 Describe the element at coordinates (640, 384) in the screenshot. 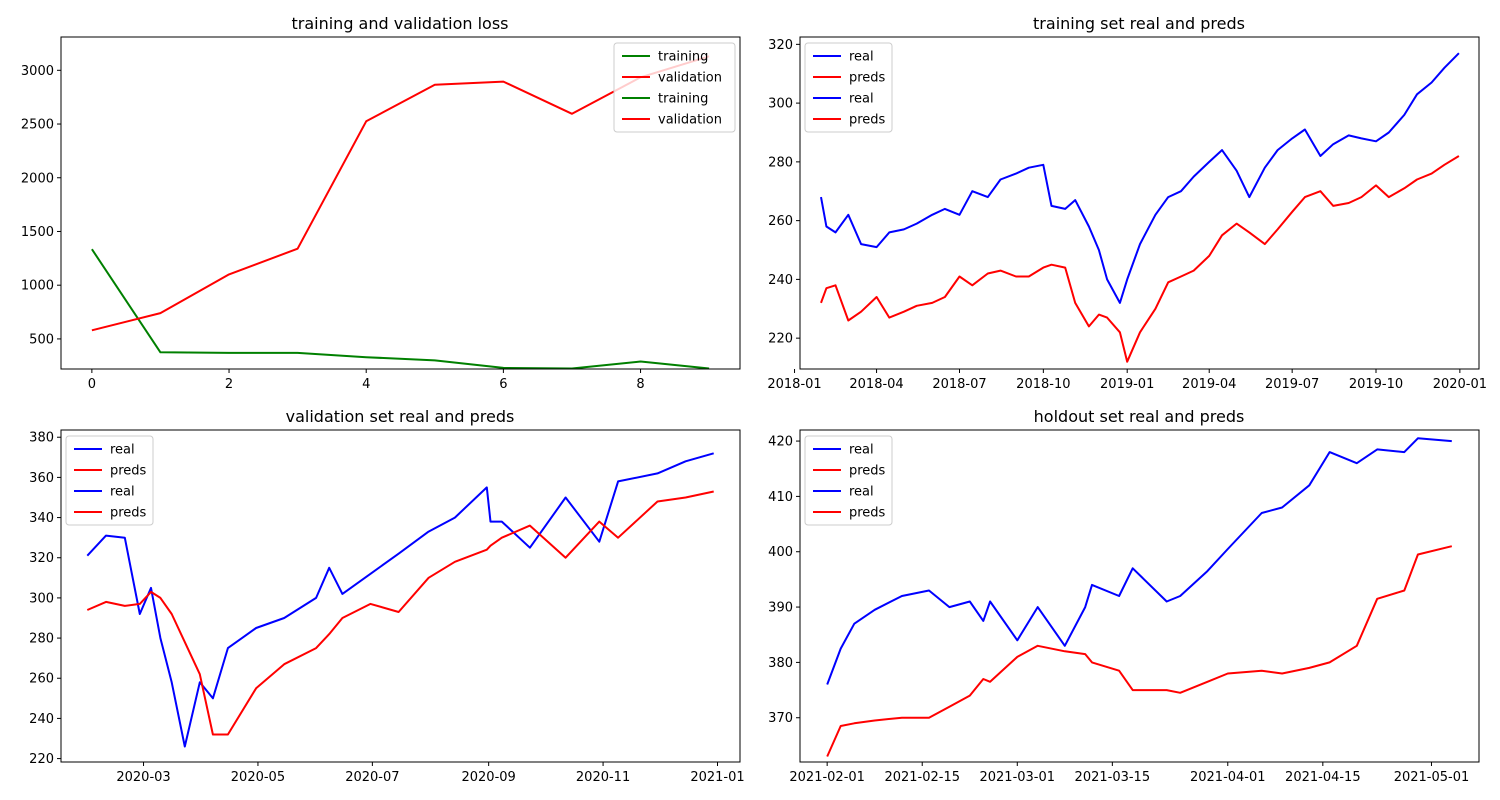

I see `x-tick-label: 8` at that location.